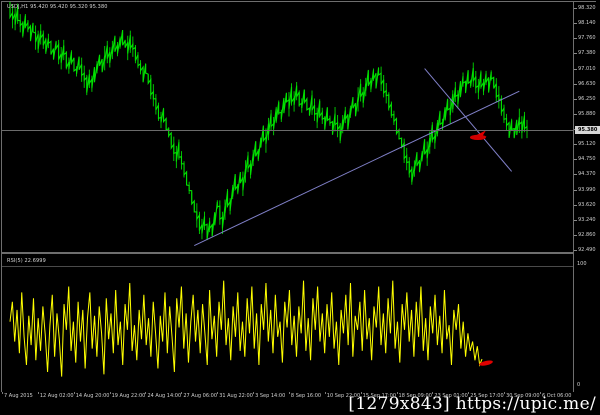  What do you see at coordinates (342, 395) in the screenshot?
I see `time-tick-label: 10 Sep 22:00` at bounding box center [342, 395].